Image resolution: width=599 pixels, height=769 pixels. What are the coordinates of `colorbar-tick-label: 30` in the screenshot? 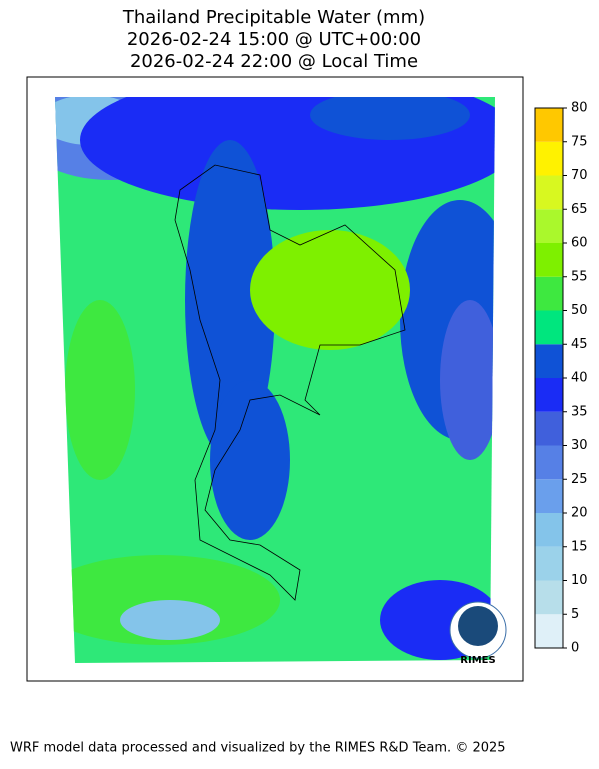 It's located at (579, 445).